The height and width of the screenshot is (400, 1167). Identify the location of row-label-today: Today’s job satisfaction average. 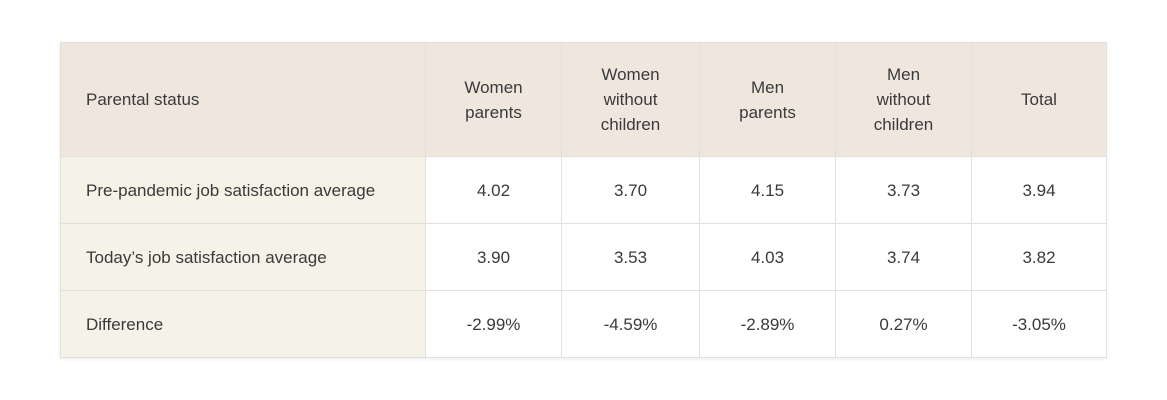
(243, 257).